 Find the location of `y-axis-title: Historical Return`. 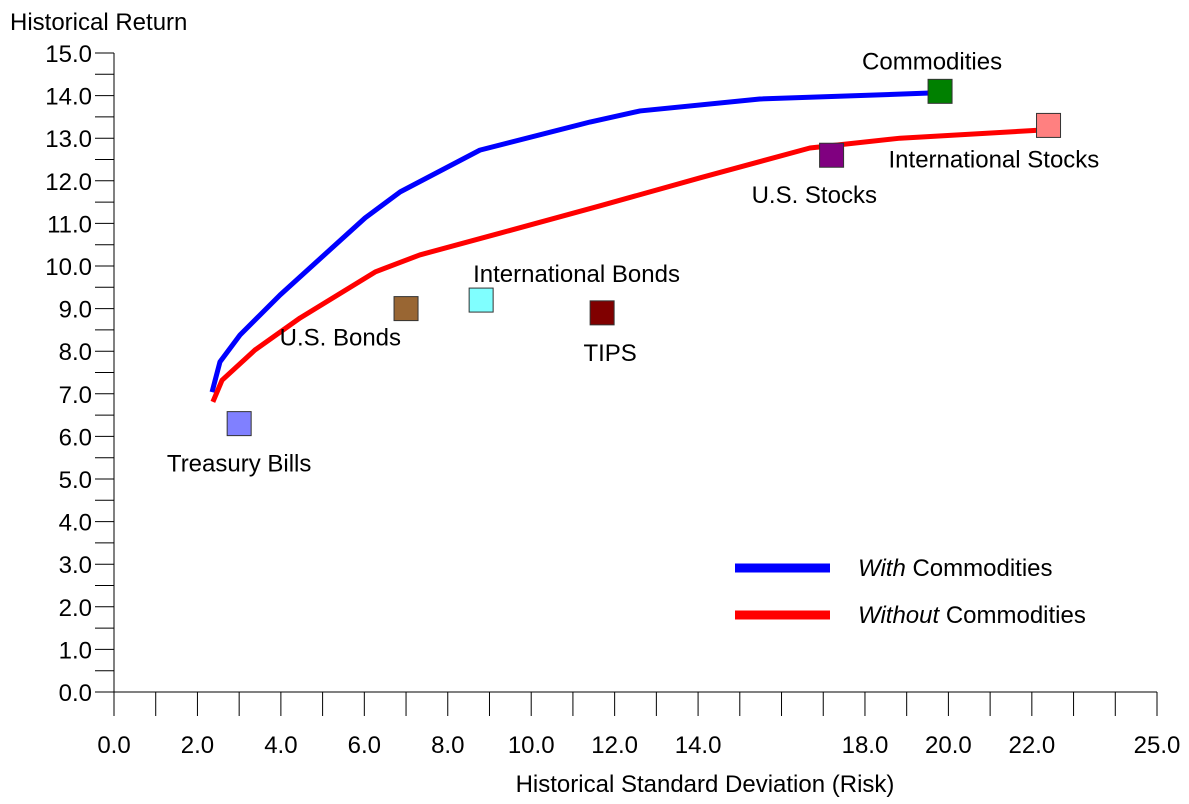

y-axis-title: Historical Return is located at coordinates (98, 22).